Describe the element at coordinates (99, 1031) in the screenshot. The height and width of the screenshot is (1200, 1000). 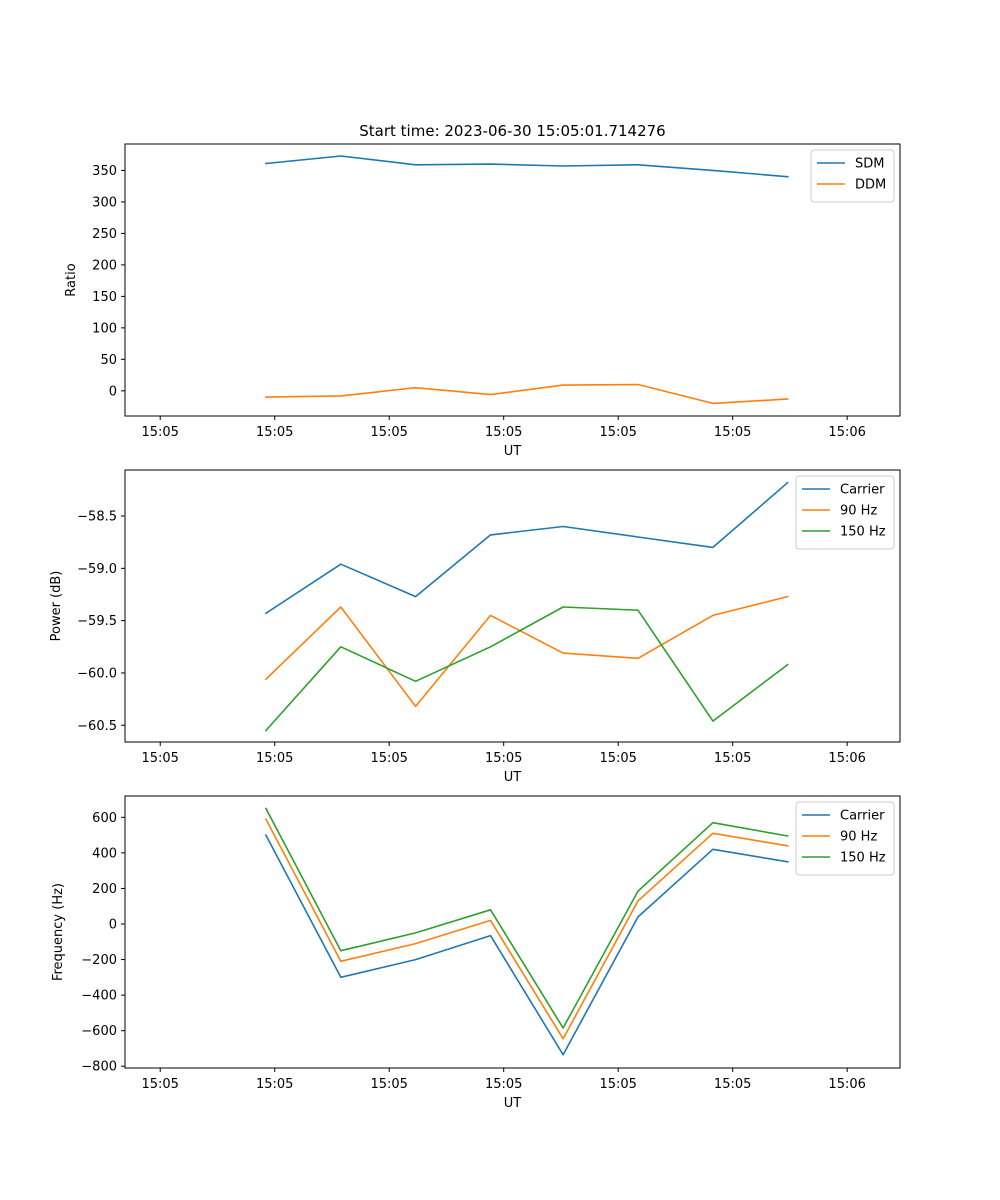
I see `y-tick-label: −600` at that location.